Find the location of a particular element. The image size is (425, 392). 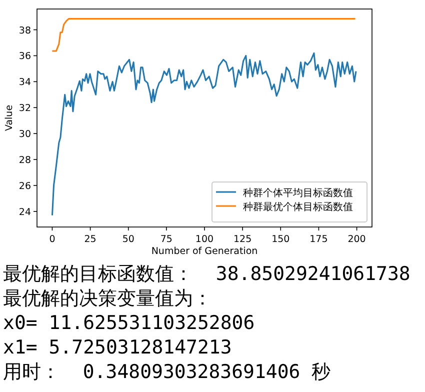

y-tick-label: 30 is located at coordinates (24, 134).